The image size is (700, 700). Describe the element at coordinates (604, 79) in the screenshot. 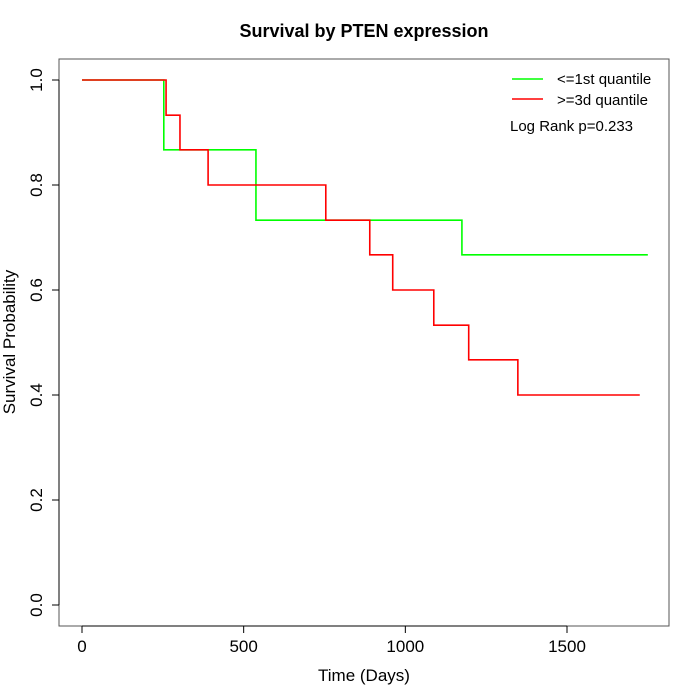

I see `legend-label-low: <=1st quantile` at that location.